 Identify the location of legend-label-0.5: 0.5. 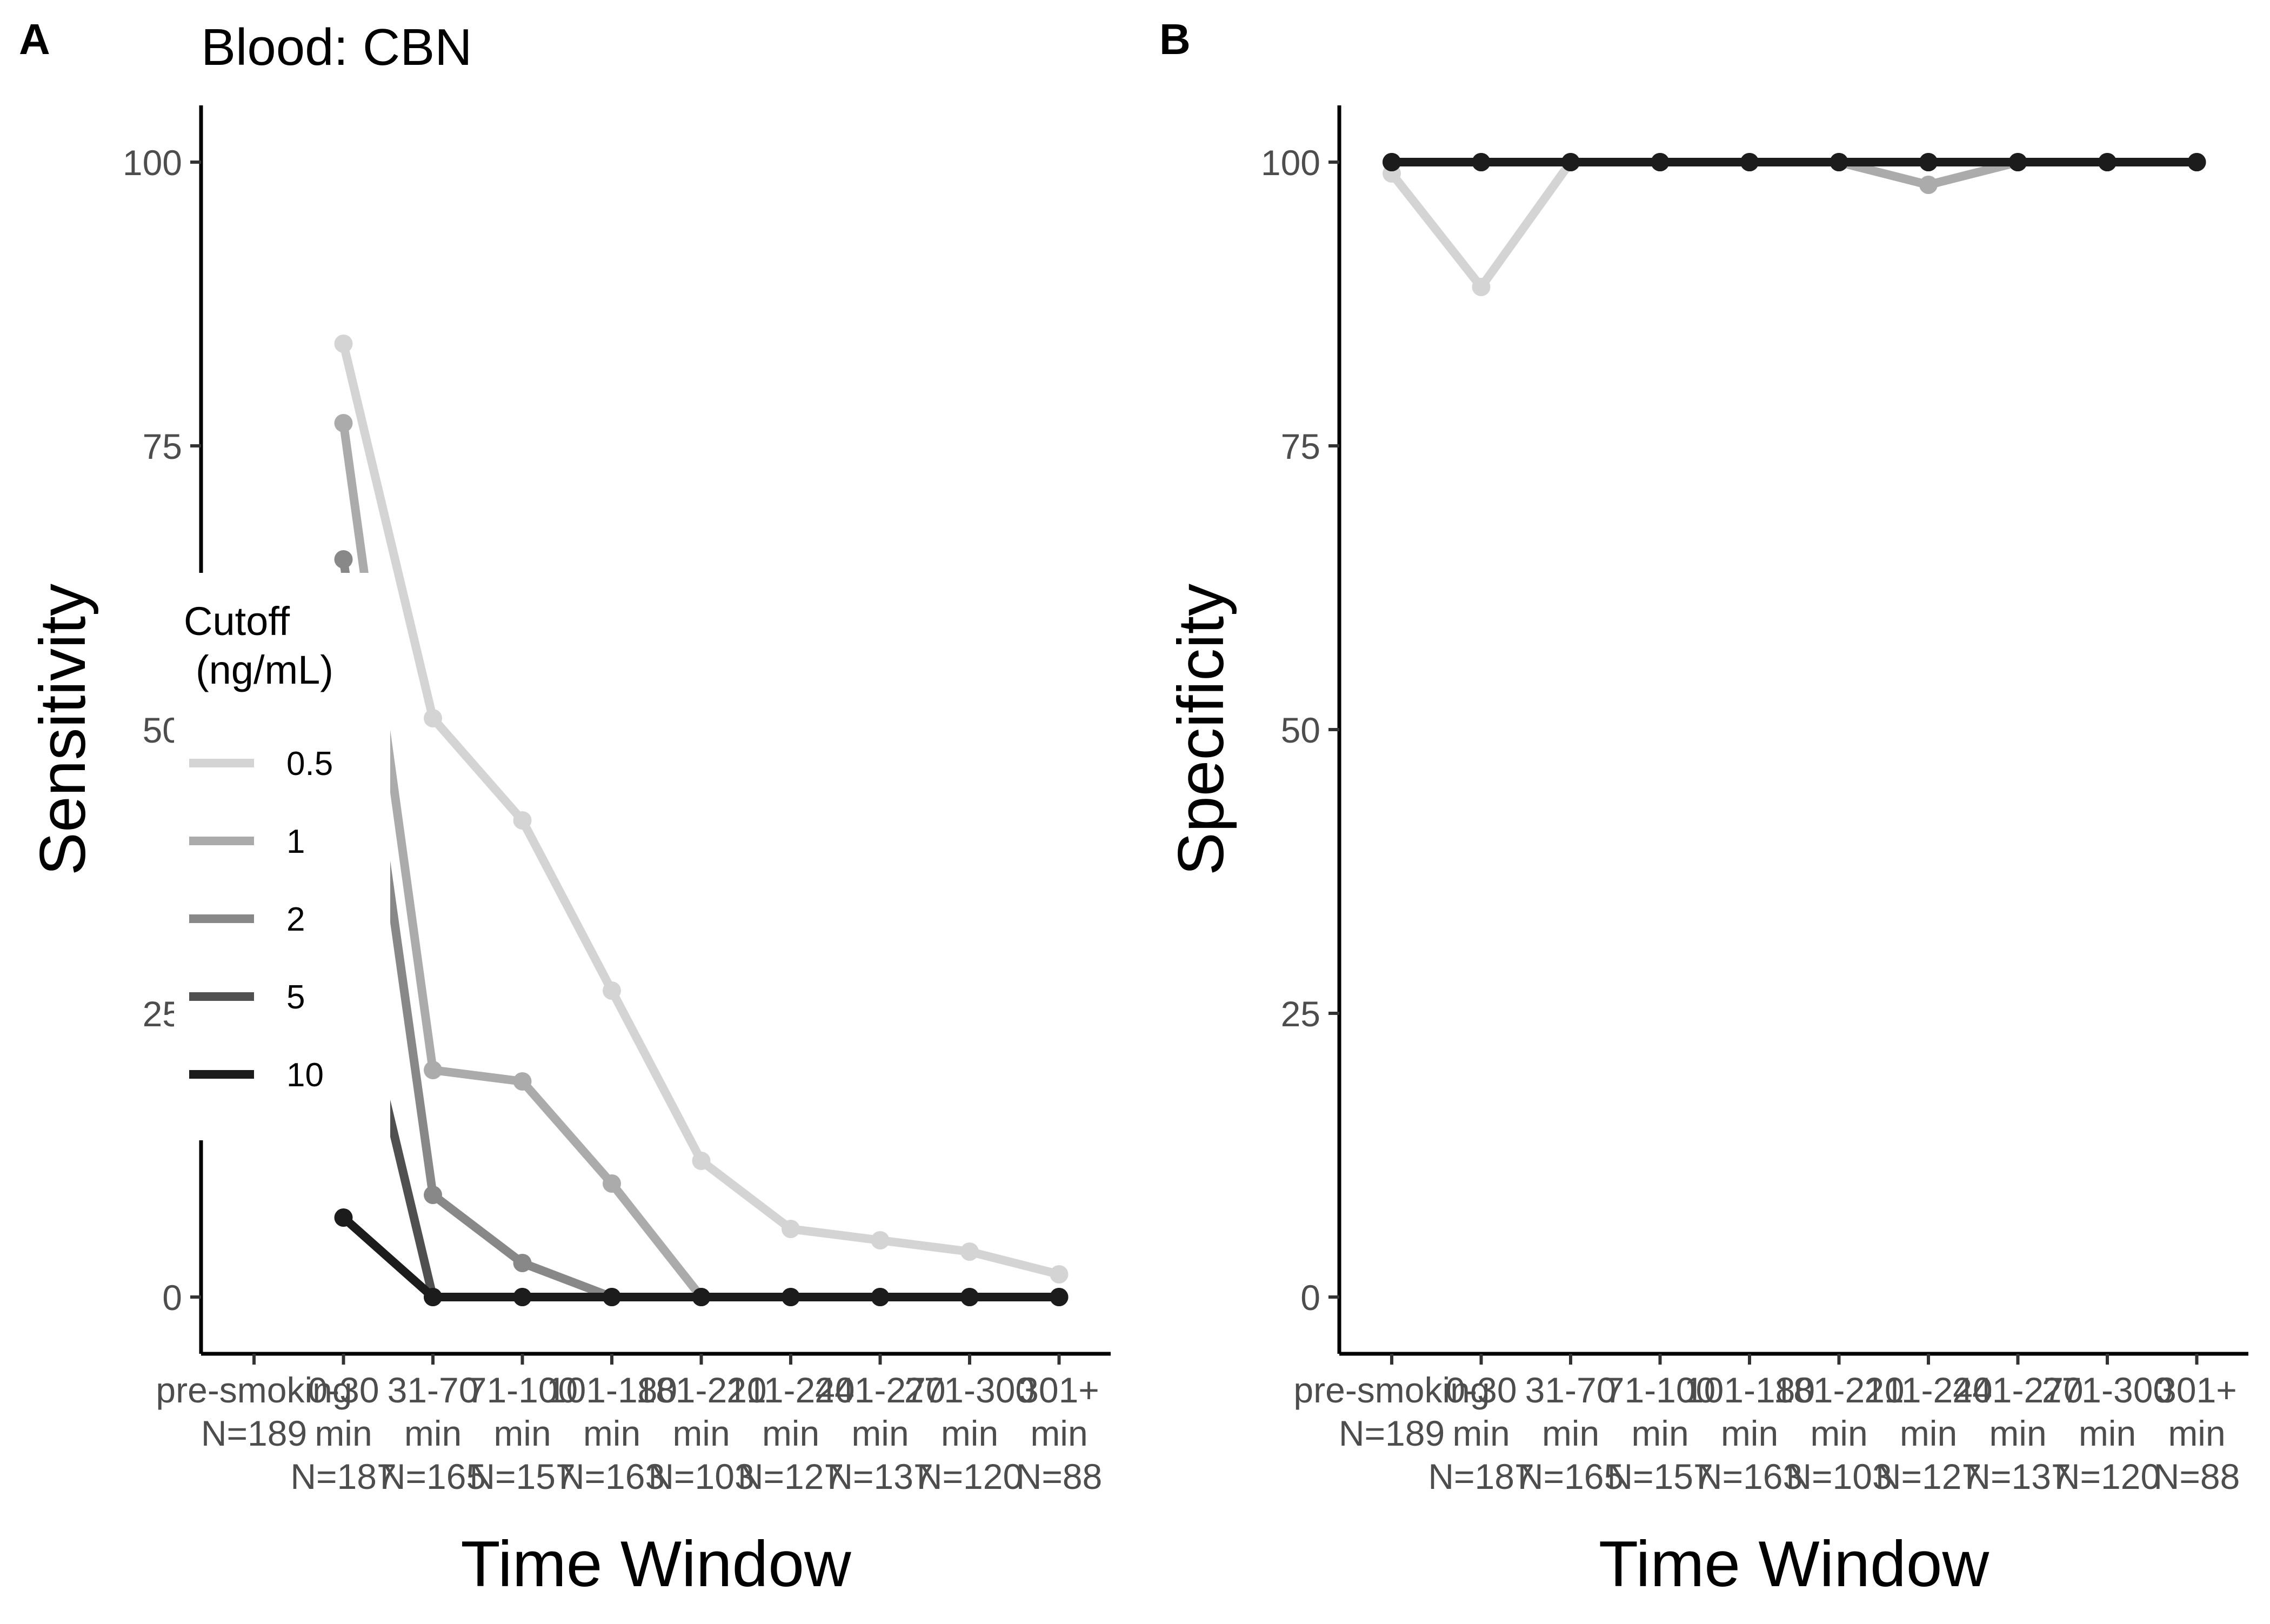
(309, 764).